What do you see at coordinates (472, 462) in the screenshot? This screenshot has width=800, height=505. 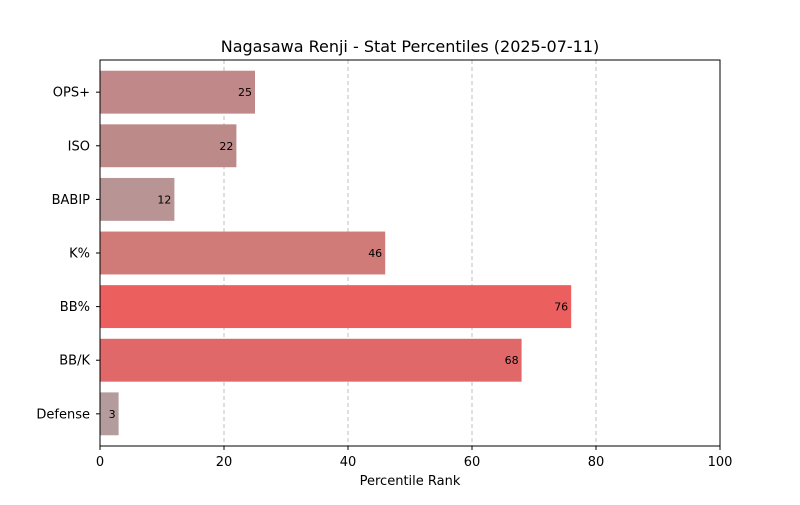 I see `x-tick-label: 60` at bounding box center [472, 462].